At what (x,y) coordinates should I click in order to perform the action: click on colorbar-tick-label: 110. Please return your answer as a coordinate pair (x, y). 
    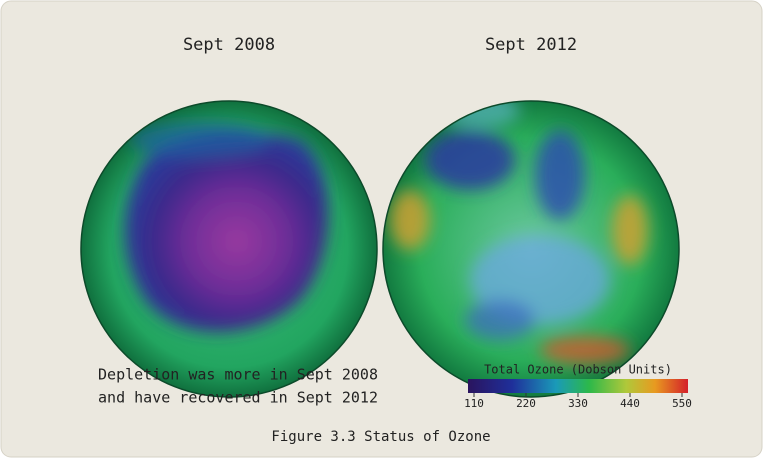
    Looking at the image, I should click on (474, 403).